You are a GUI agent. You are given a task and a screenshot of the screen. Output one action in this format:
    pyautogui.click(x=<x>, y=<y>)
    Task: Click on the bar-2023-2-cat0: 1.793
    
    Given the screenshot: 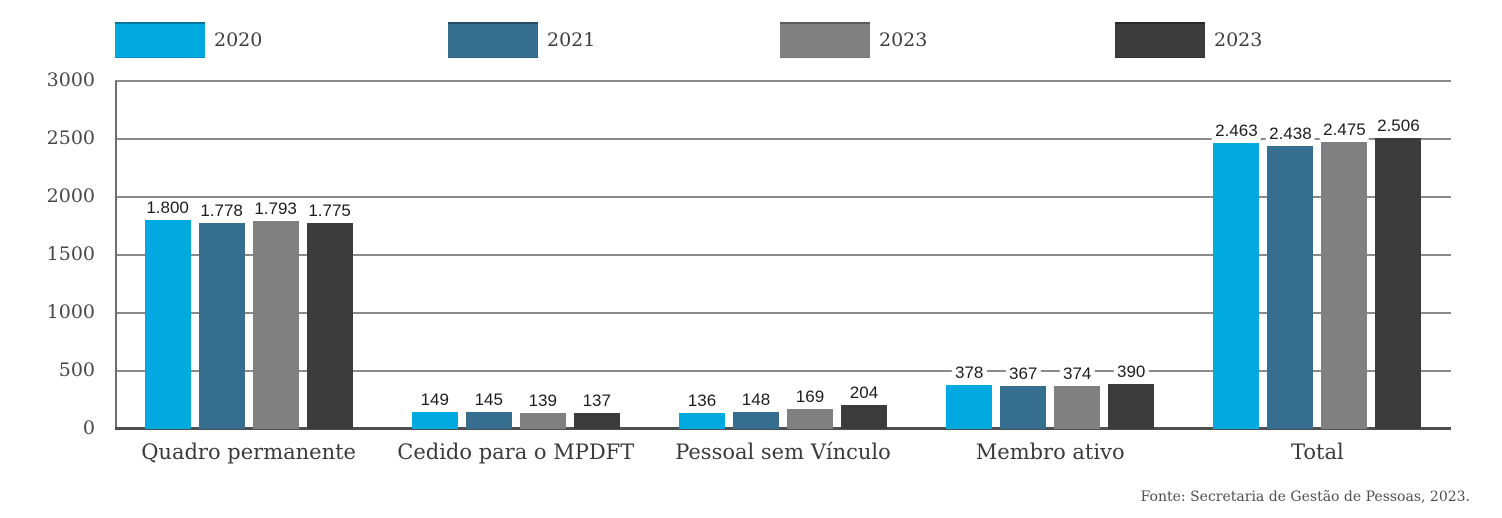 What is the action you would take?
    pyautogui.click(x=275, y=314)
    